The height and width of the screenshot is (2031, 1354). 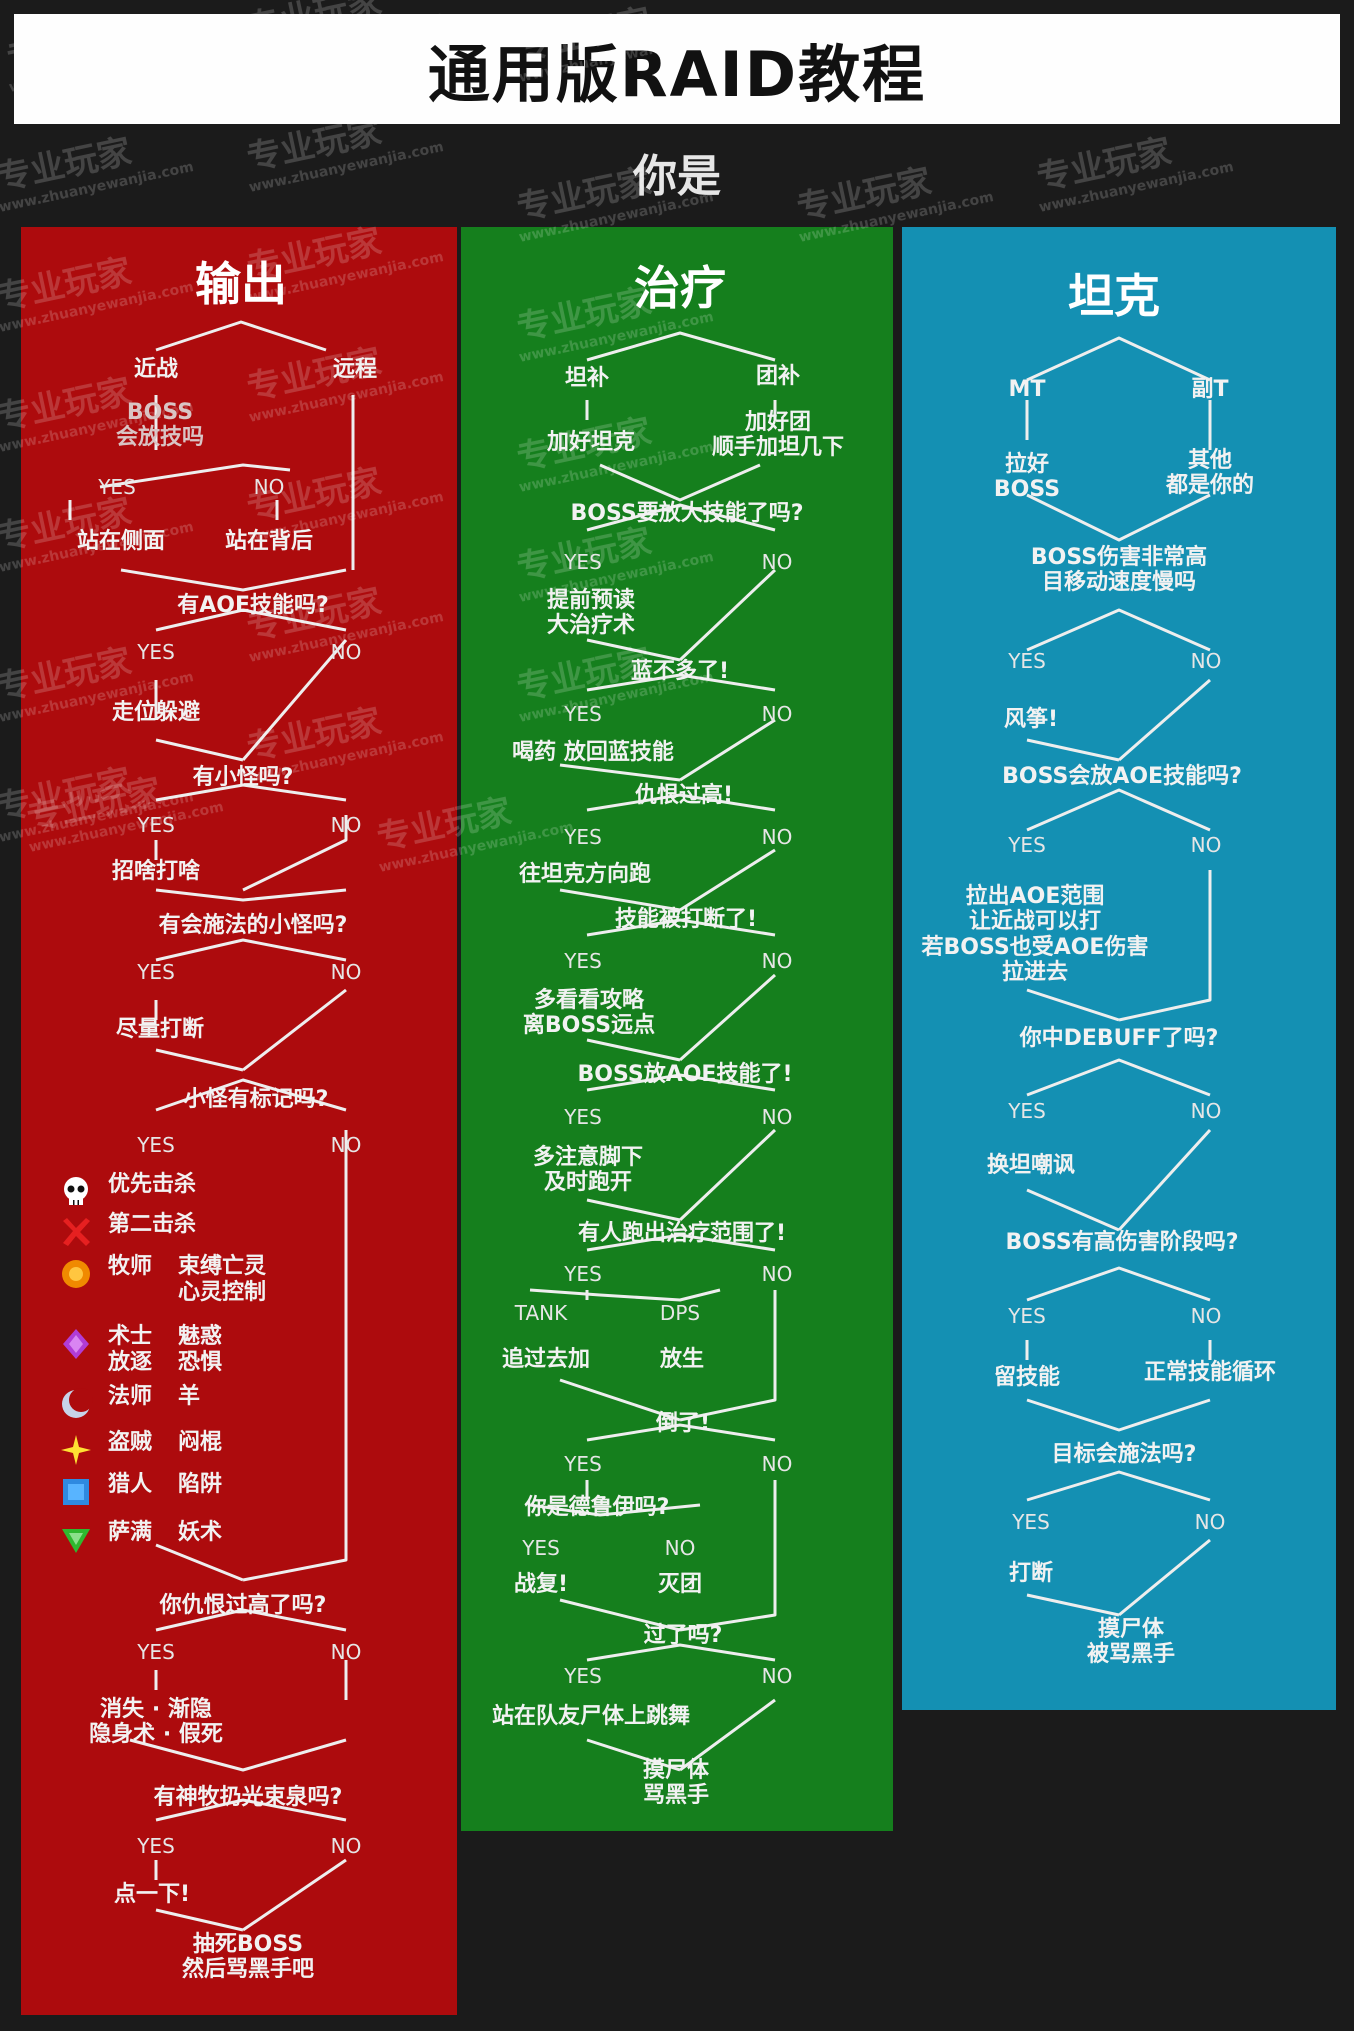 I want to click on heal-no1: NO, so click(x=777, y=562).